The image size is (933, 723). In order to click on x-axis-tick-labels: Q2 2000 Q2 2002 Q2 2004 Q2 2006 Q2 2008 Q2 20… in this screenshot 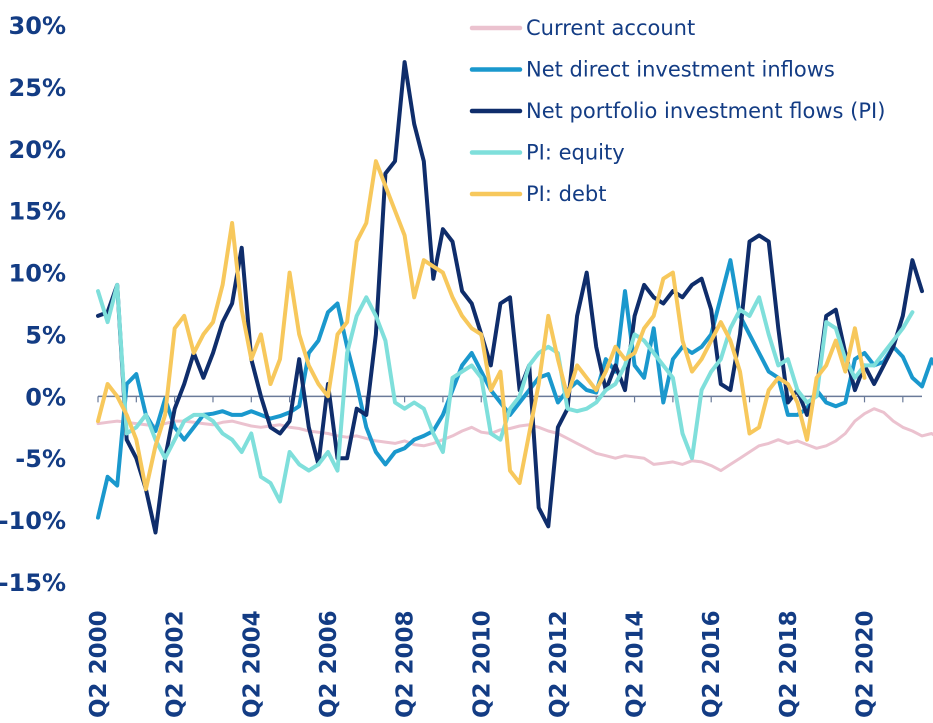, I will do `click(482, 664)`.